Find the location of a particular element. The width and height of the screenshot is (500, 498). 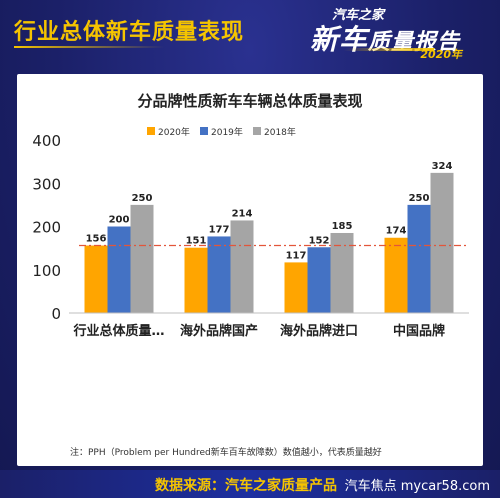

y-tick-label-2: 200 is located at coordinates (46, 228).